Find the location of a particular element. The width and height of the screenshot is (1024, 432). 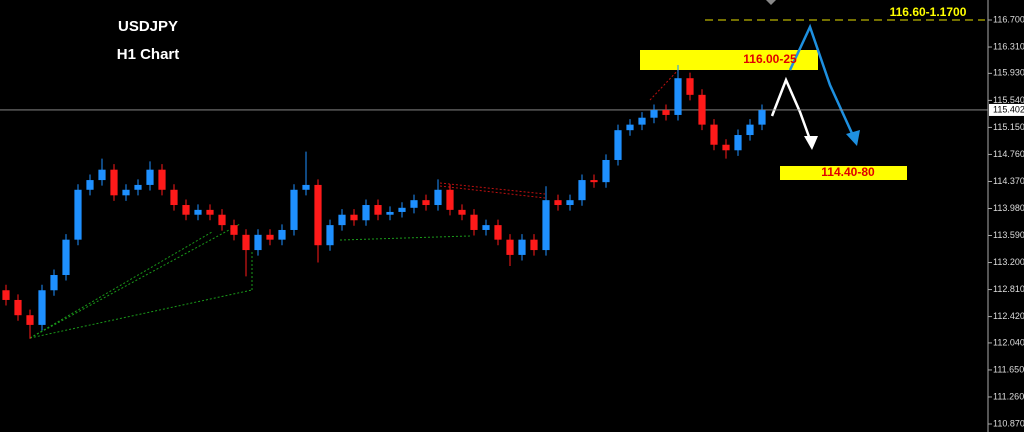

y-tick-label: 115.540 is located at coordinates (1008, 100).